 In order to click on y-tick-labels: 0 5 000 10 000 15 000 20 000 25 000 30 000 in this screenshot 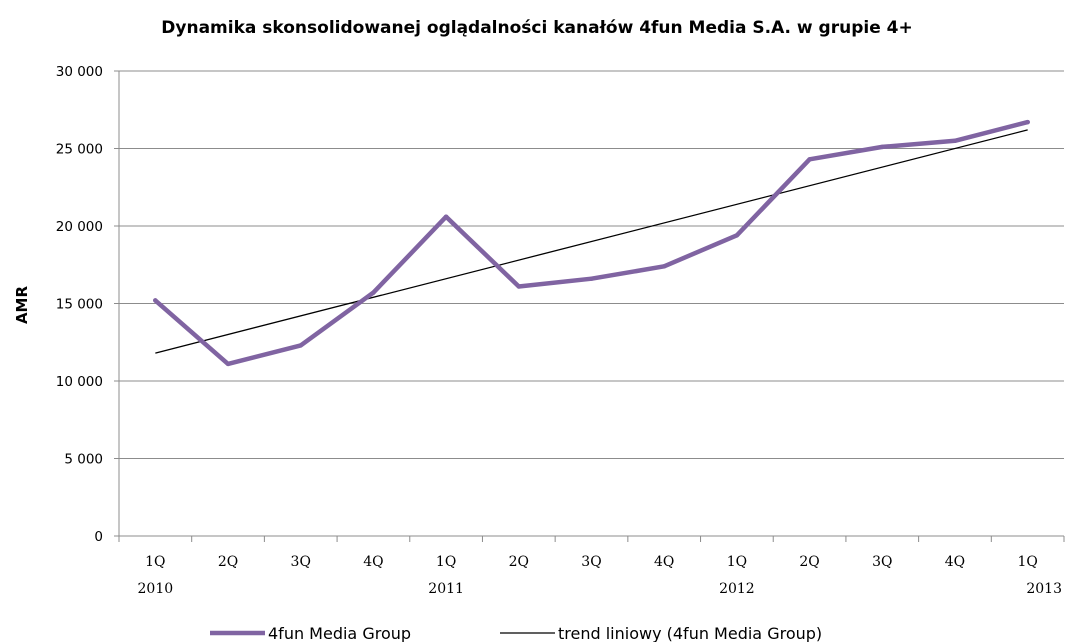, I will do `click(87, 304)`.